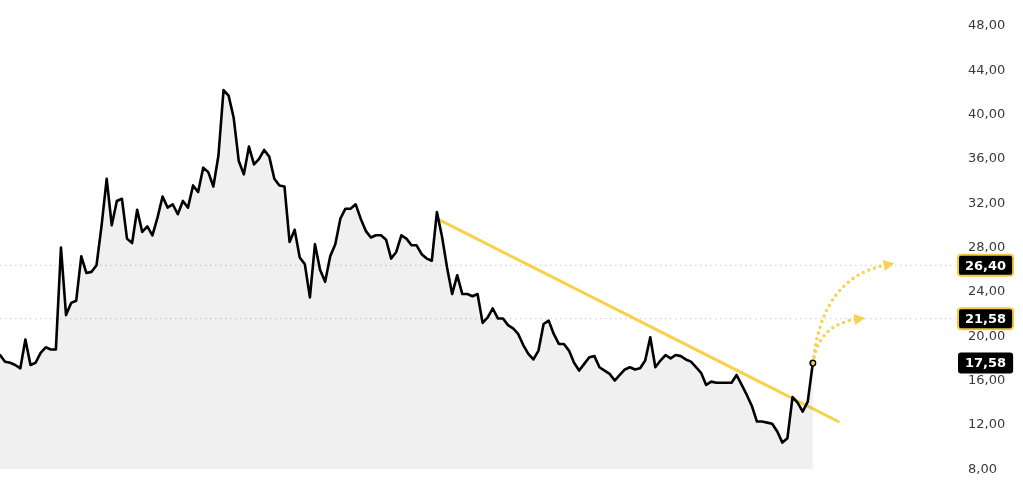 The image size is (1023, 495). I want to click on text: 17,58, so click(986, 363).